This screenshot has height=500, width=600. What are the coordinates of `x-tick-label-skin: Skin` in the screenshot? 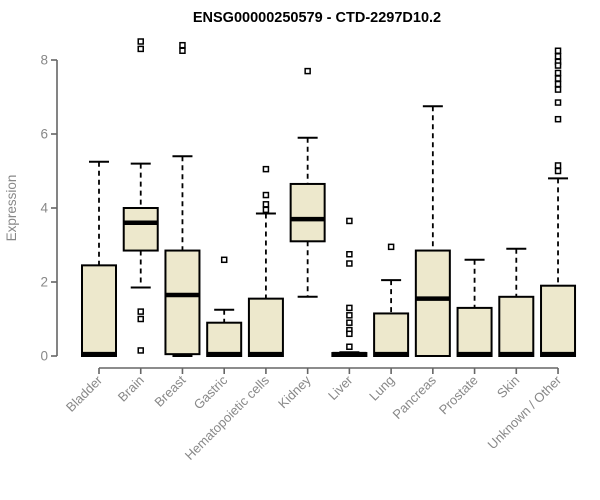 It's located at (508, 387).